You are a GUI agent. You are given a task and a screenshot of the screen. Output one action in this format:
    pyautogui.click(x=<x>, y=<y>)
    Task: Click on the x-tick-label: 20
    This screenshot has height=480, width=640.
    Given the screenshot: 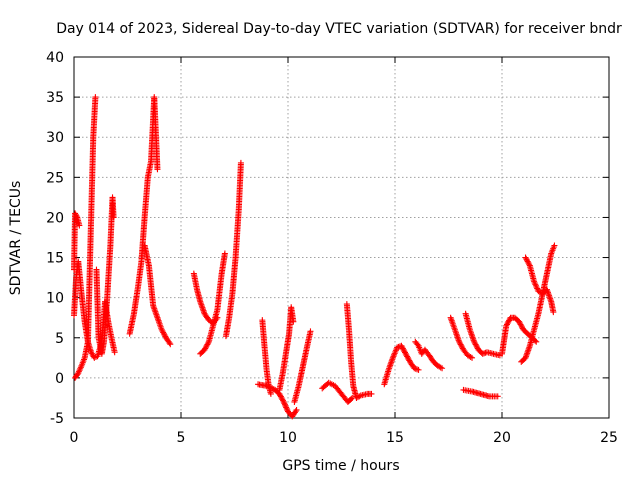 What is the action you would take?
    pyautogui.click(x=502, y=438)
    